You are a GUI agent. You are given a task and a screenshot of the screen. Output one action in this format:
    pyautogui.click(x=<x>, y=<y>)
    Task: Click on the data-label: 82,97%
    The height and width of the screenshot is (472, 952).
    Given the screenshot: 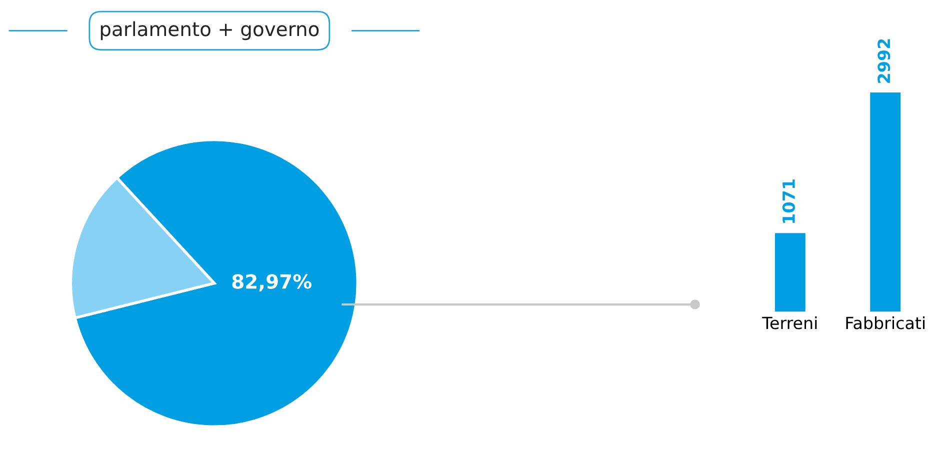 What is the action you would take?
    pyautogui.click(x=272, y=283)
    